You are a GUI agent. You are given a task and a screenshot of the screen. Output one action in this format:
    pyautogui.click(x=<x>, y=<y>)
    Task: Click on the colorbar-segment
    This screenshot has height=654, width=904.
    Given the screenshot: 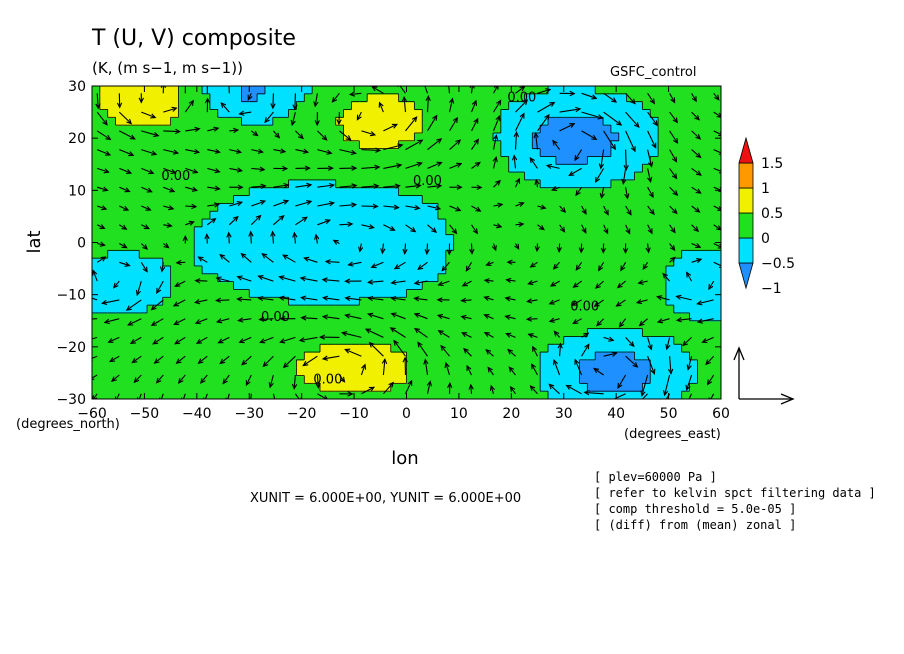 What is the action you would take?
    pyautogui.click(x=746, y=225)
    